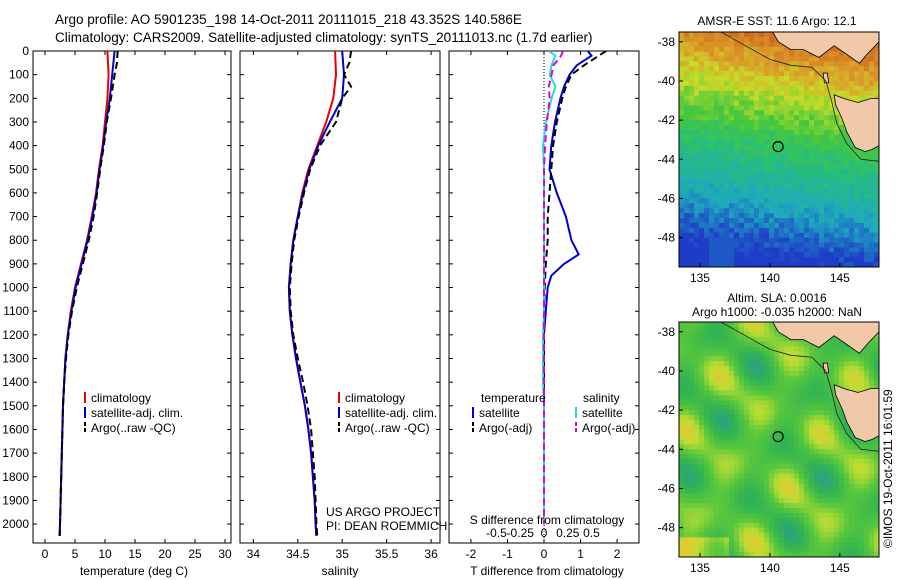 The width and height of the screenshot is (900, 580). What do you see at coordinates (298, 554) in the screenshot?
I see `x-tick-label: 34.5` at bounding box center [298, 554].